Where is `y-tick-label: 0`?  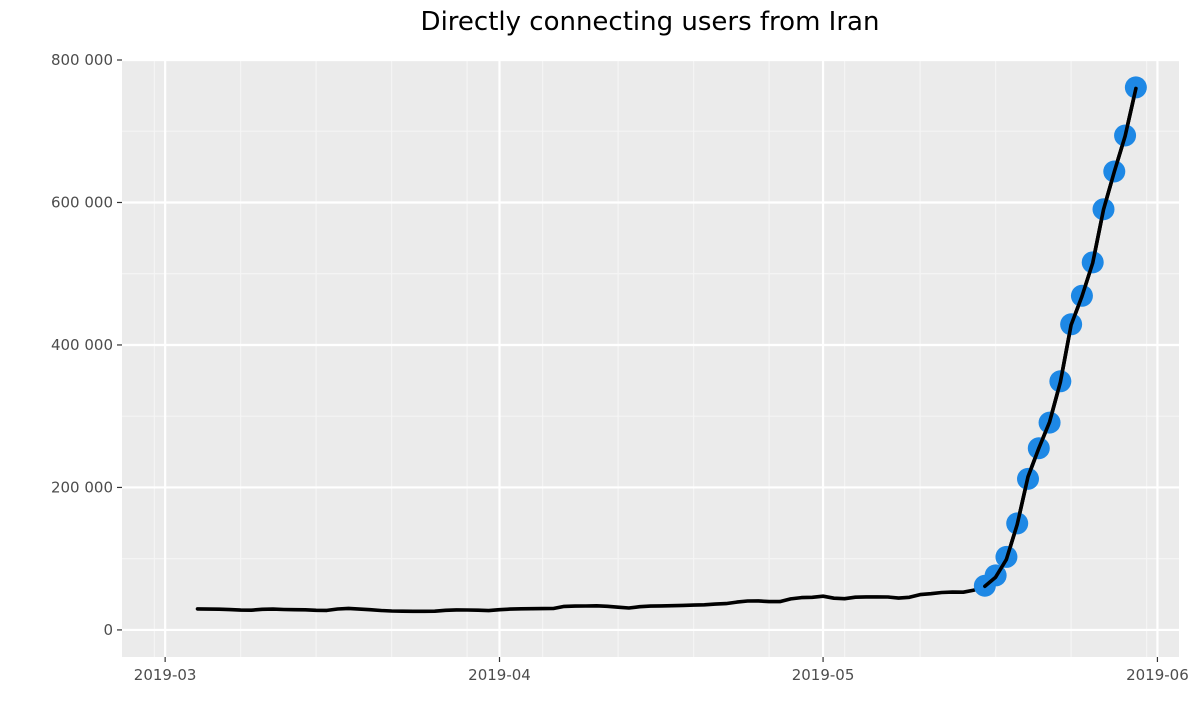
y-tick-label: 0 is located at coordinates (108, 630).